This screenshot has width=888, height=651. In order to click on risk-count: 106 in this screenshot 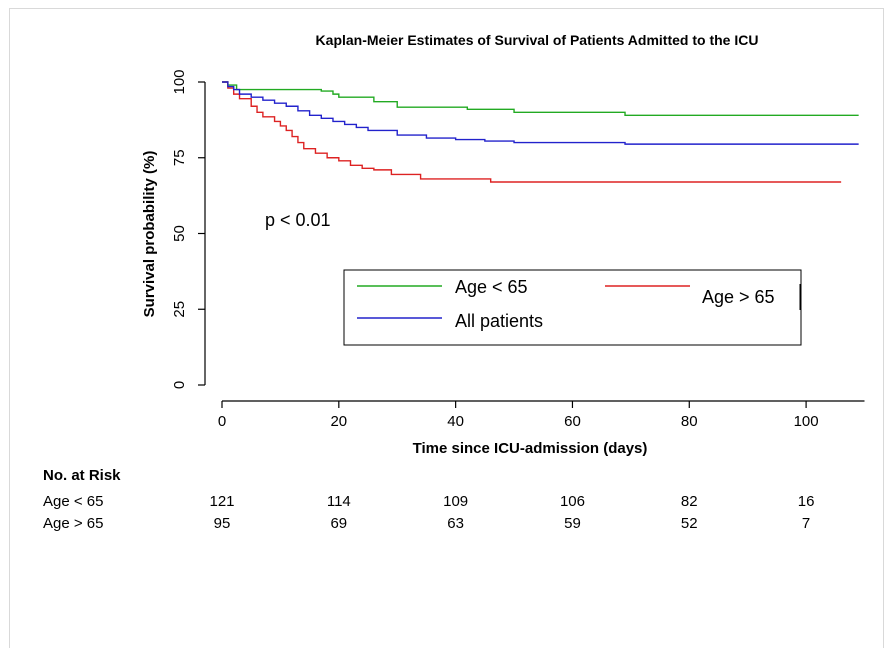, I will do `click(572, 501)`.